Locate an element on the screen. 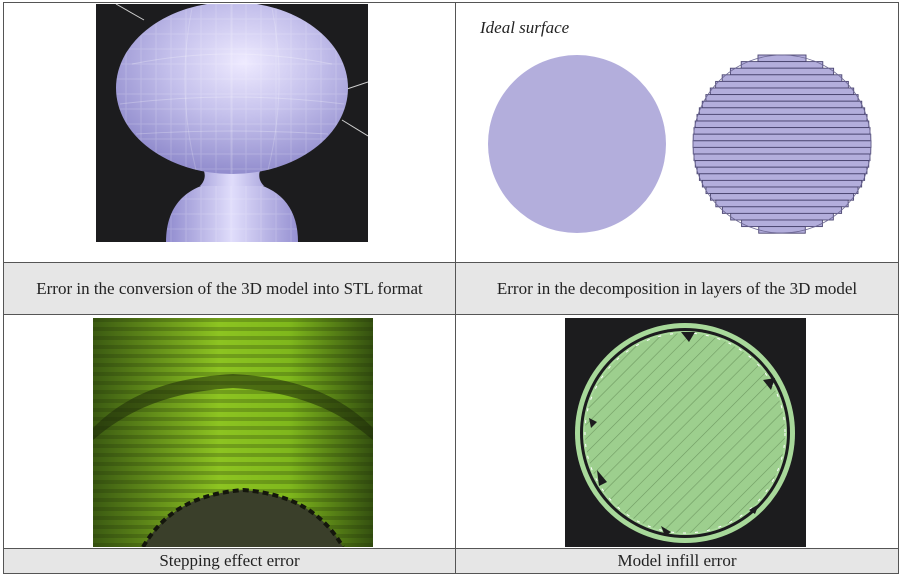 The width and height of the screenshot is (902, 576). caption-infill-error: Model infill error is located at coordinates (677, 561).